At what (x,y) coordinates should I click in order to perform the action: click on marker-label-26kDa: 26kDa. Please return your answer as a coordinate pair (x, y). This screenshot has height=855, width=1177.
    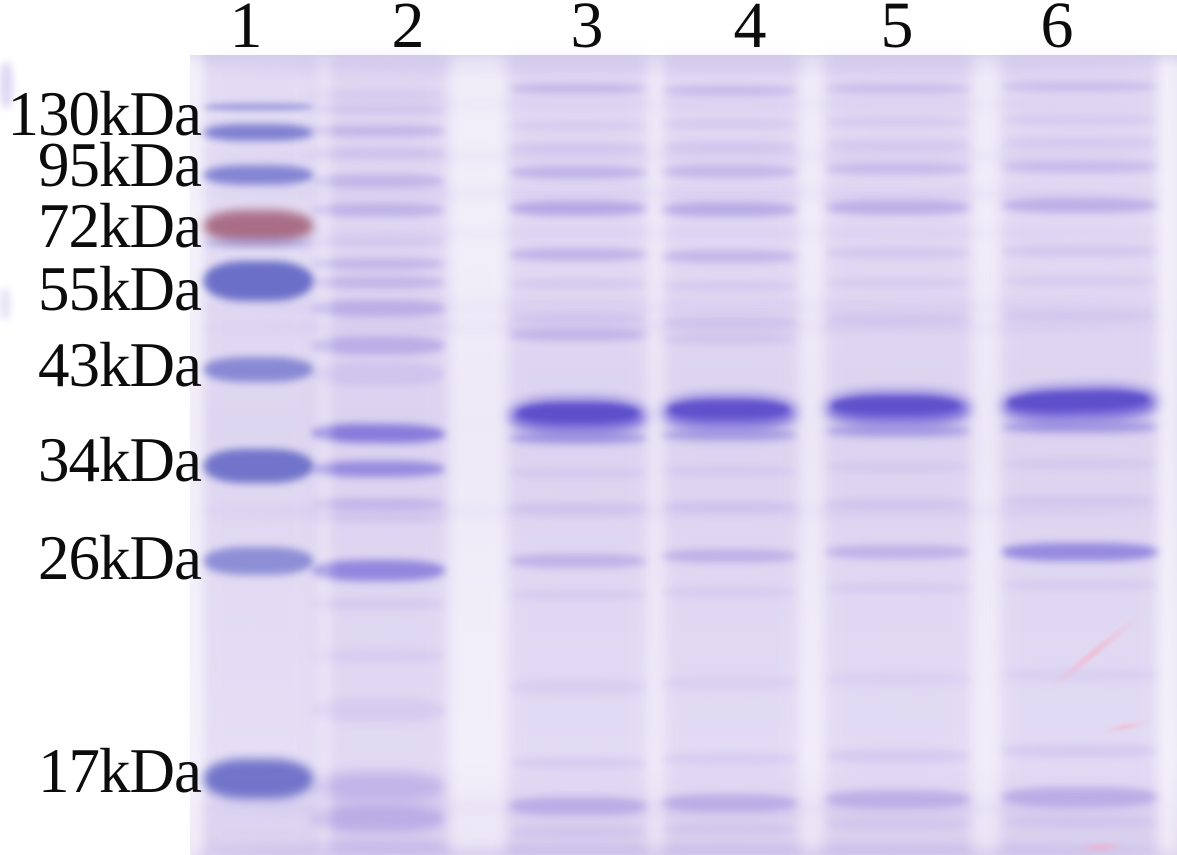
    Looking at the image, I should click on (120, 558).